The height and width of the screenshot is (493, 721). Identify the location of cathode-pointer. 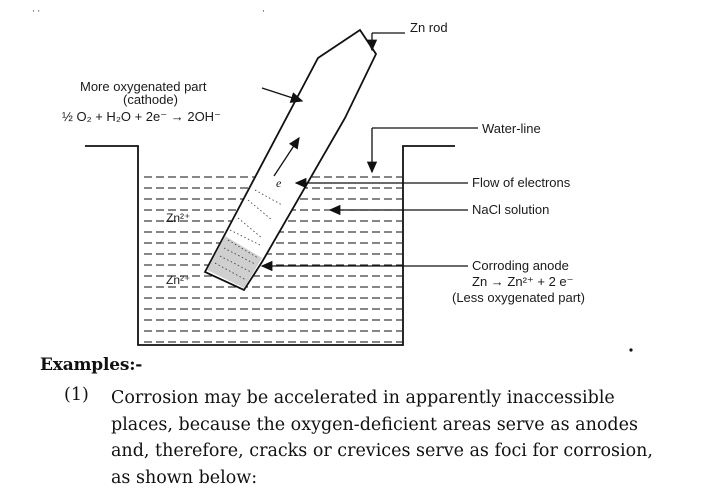
(282, 95).